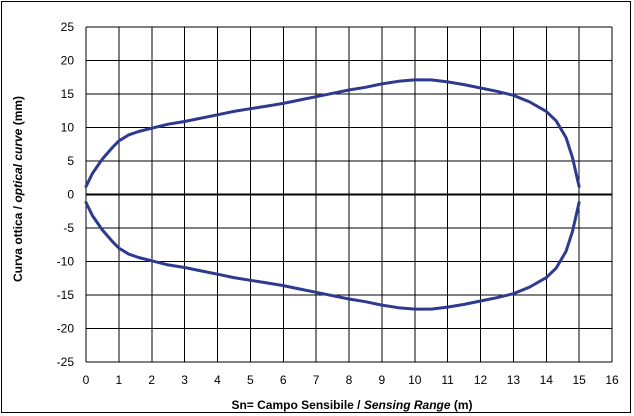 The width and height of the screenshot is (634, 416). Describe the element at coordinates (415, 380) in the screenshot. I see `x-tick-label: 10` at that location.